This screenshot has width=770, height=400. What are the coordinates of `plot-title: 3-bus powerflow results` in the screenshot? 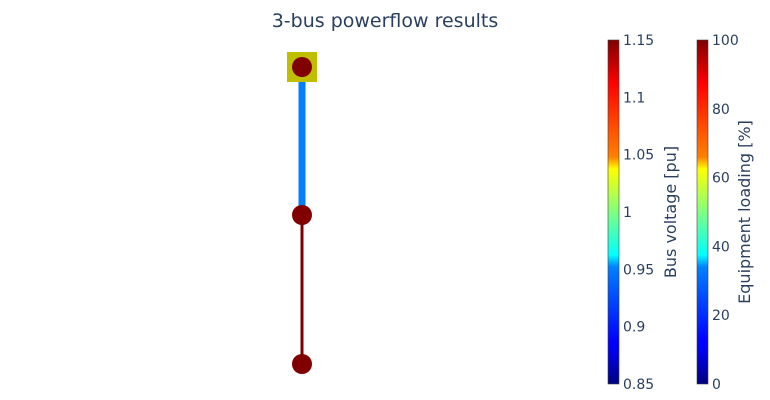 It's located at (385, 21).